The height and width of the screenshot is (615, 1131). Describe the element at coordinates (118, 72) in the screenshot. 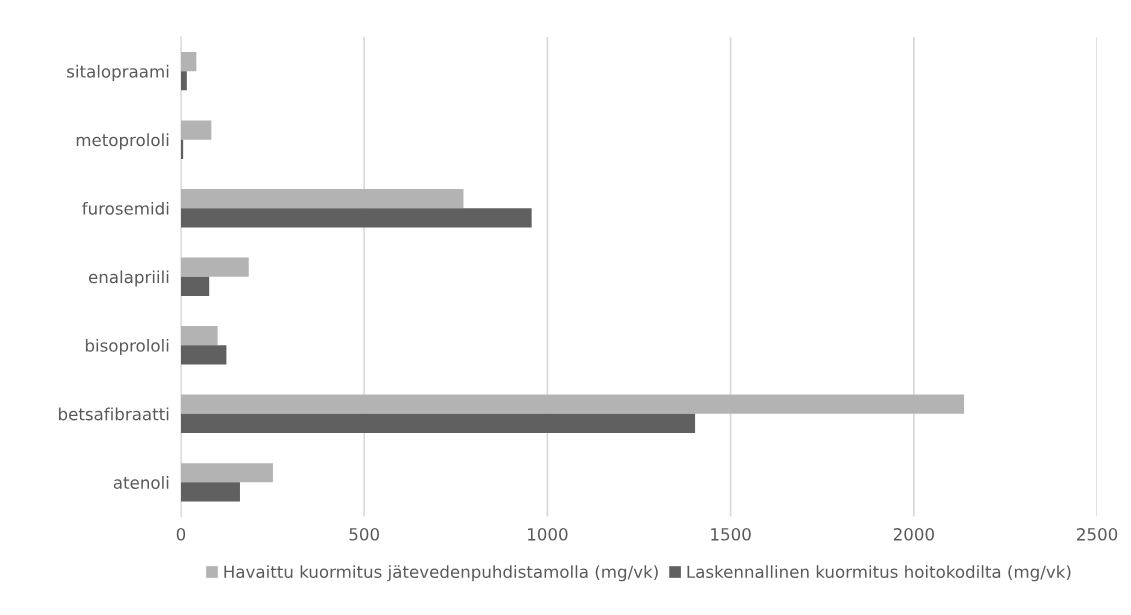

I see `y-tick-label: sitalopraami` at that location.